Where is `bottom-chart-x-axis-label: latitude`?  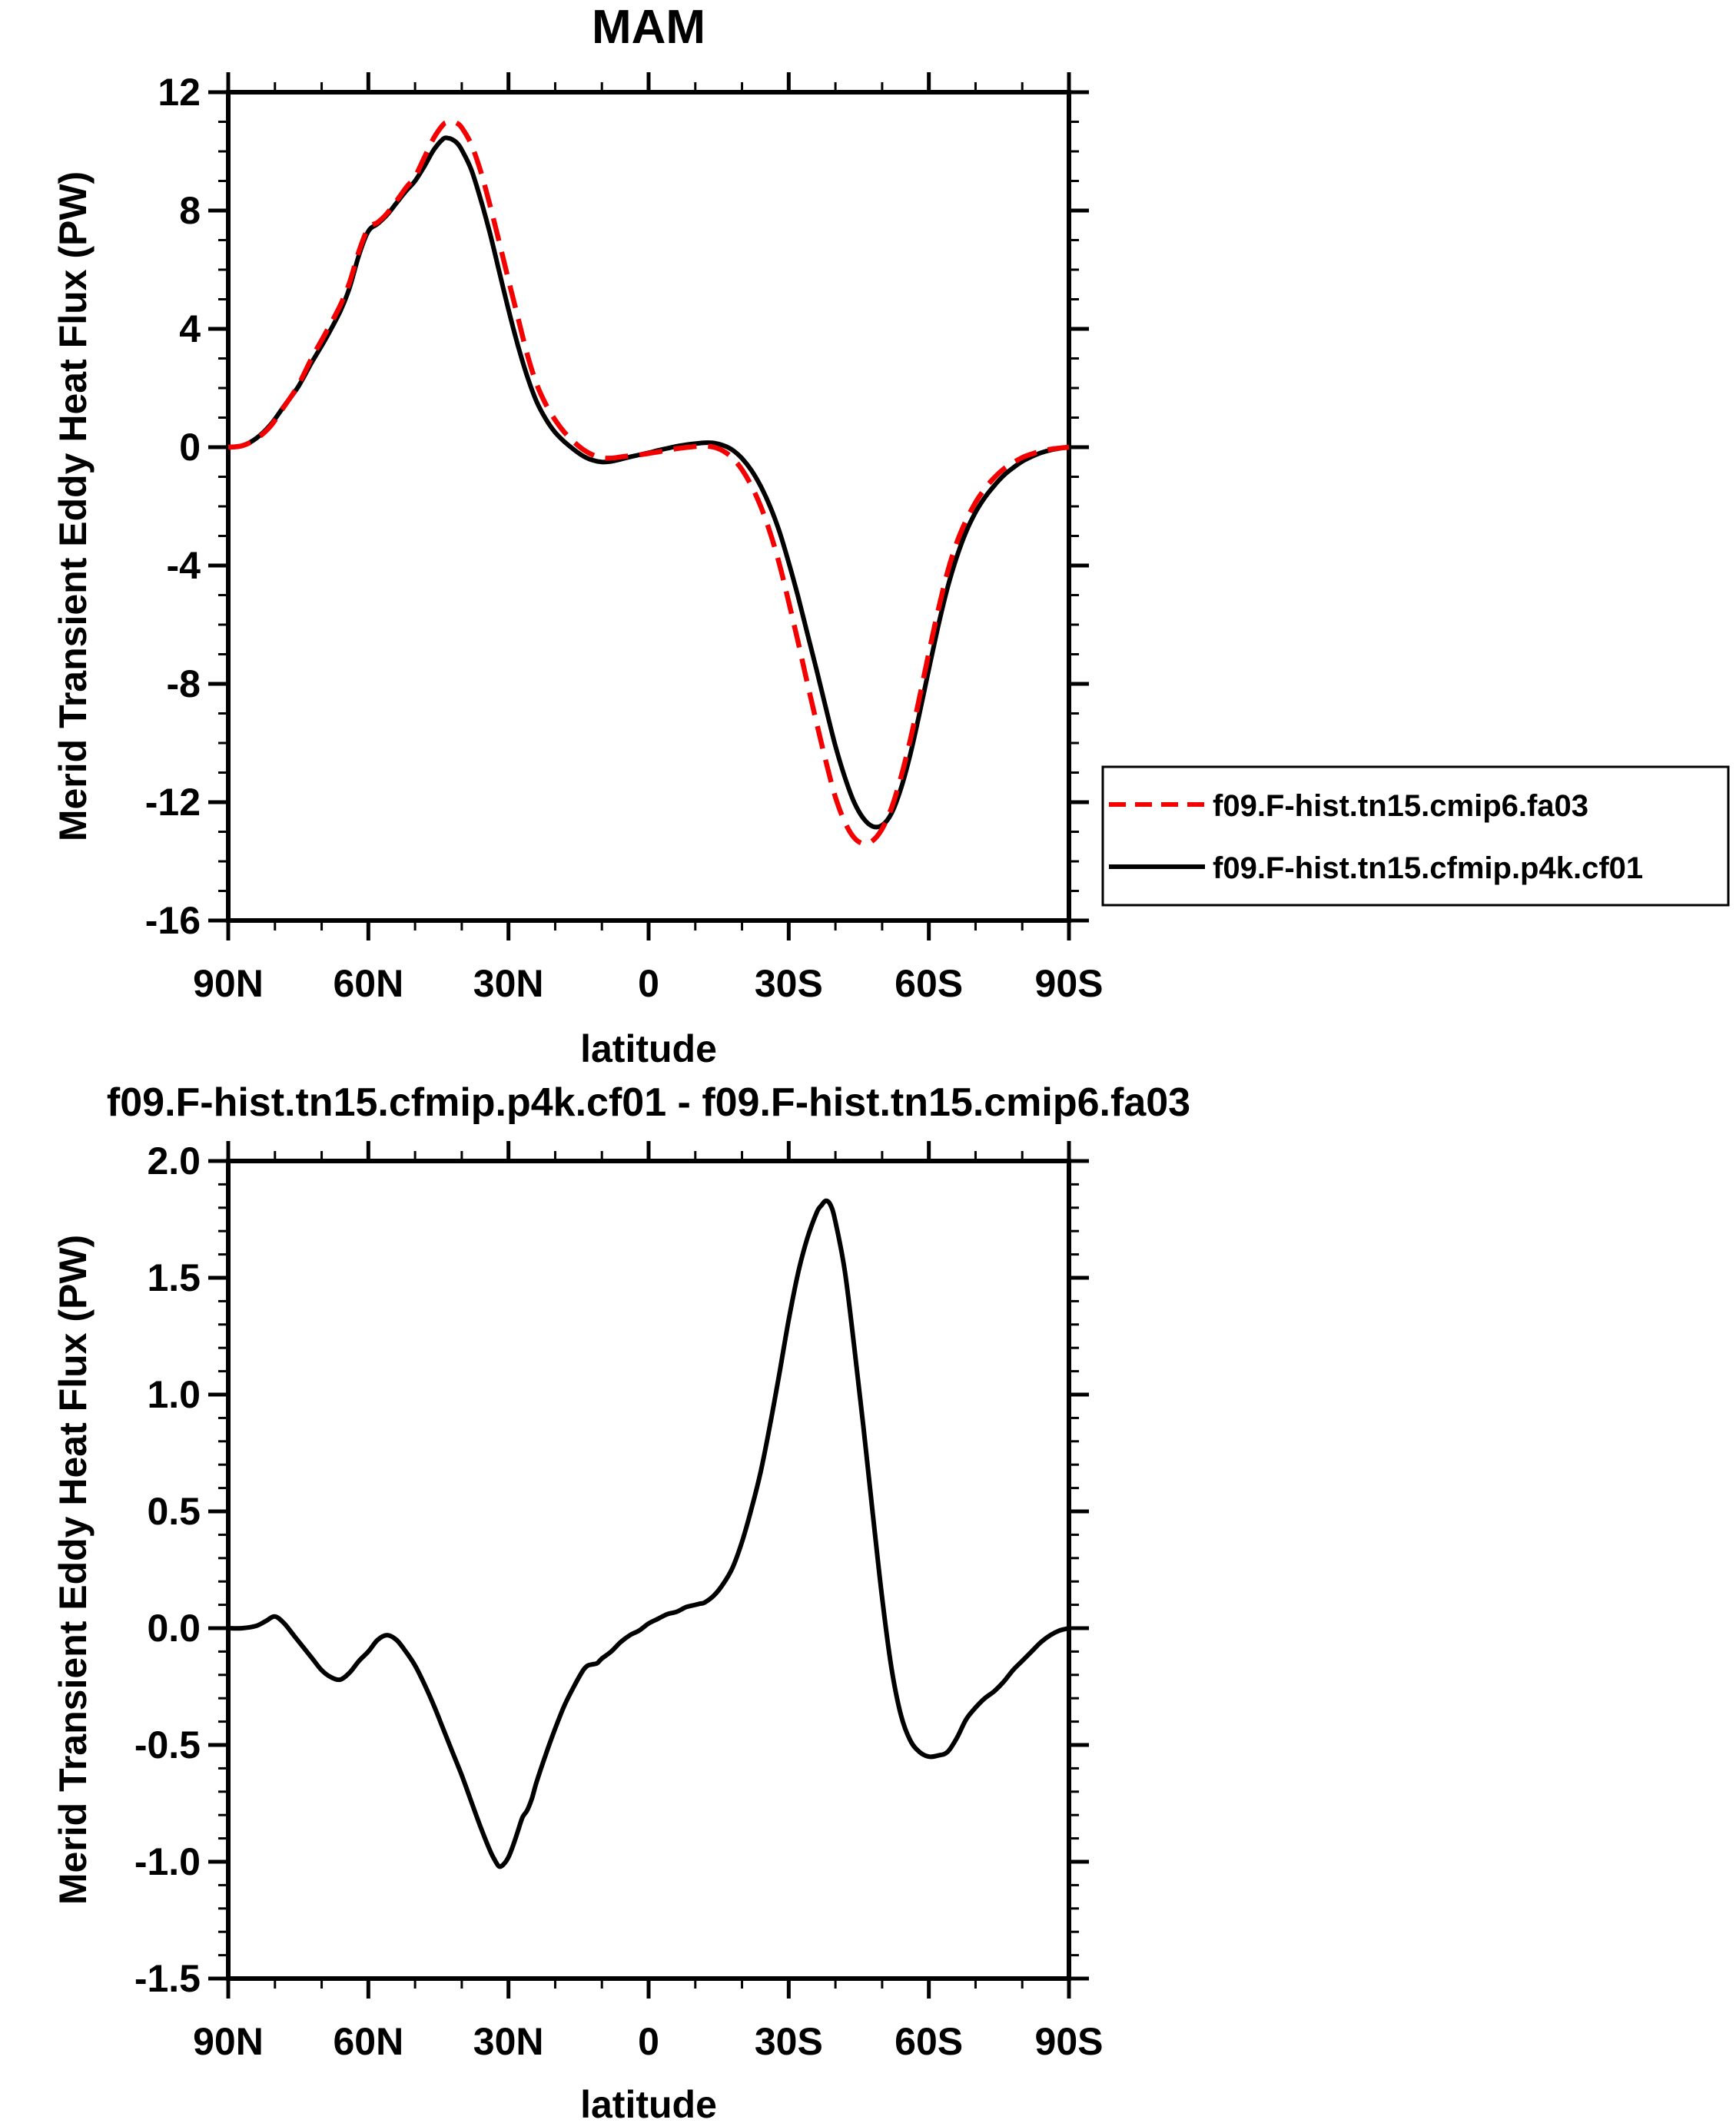 bottom-chart-x-axis-label: latitude is located at coordinates (649, 2103).